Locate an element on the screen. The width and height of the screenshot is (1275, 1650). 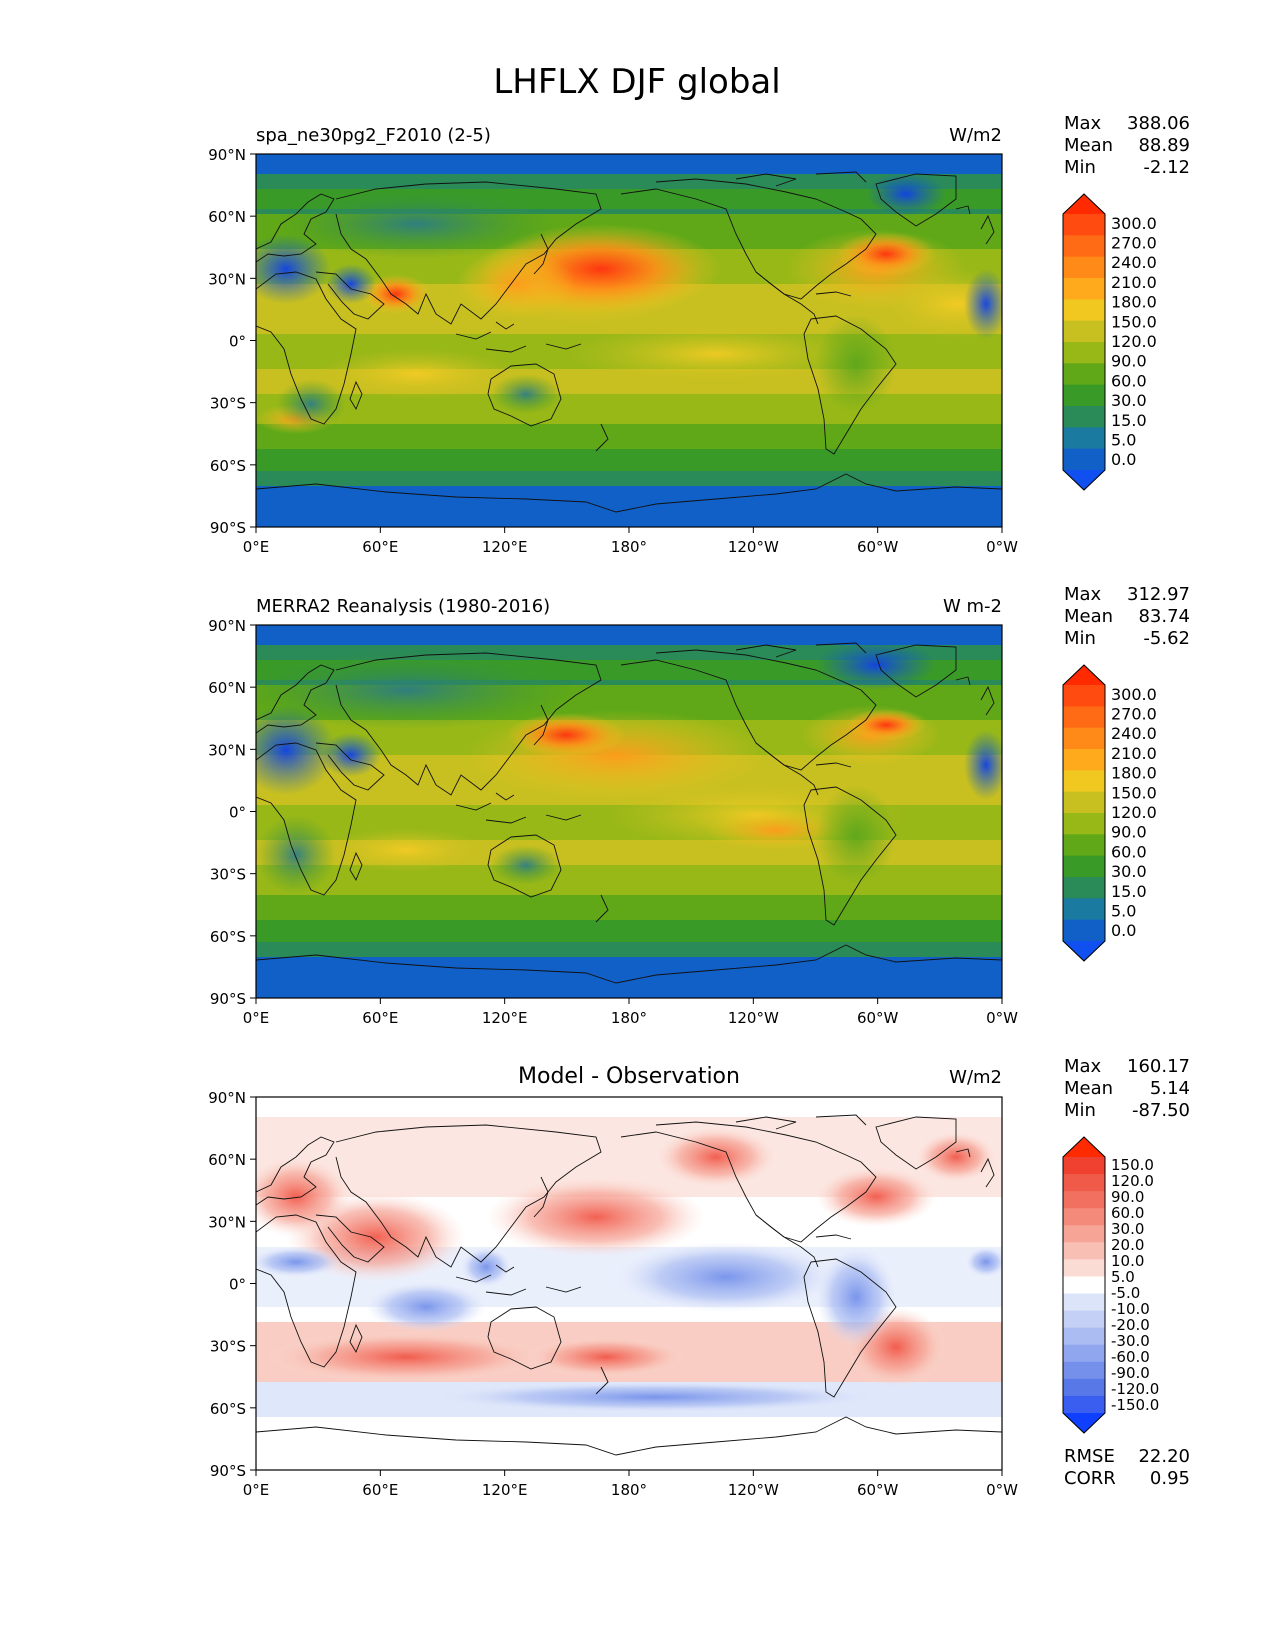
stat-label: Mean is located at coordinates (1088, 616).